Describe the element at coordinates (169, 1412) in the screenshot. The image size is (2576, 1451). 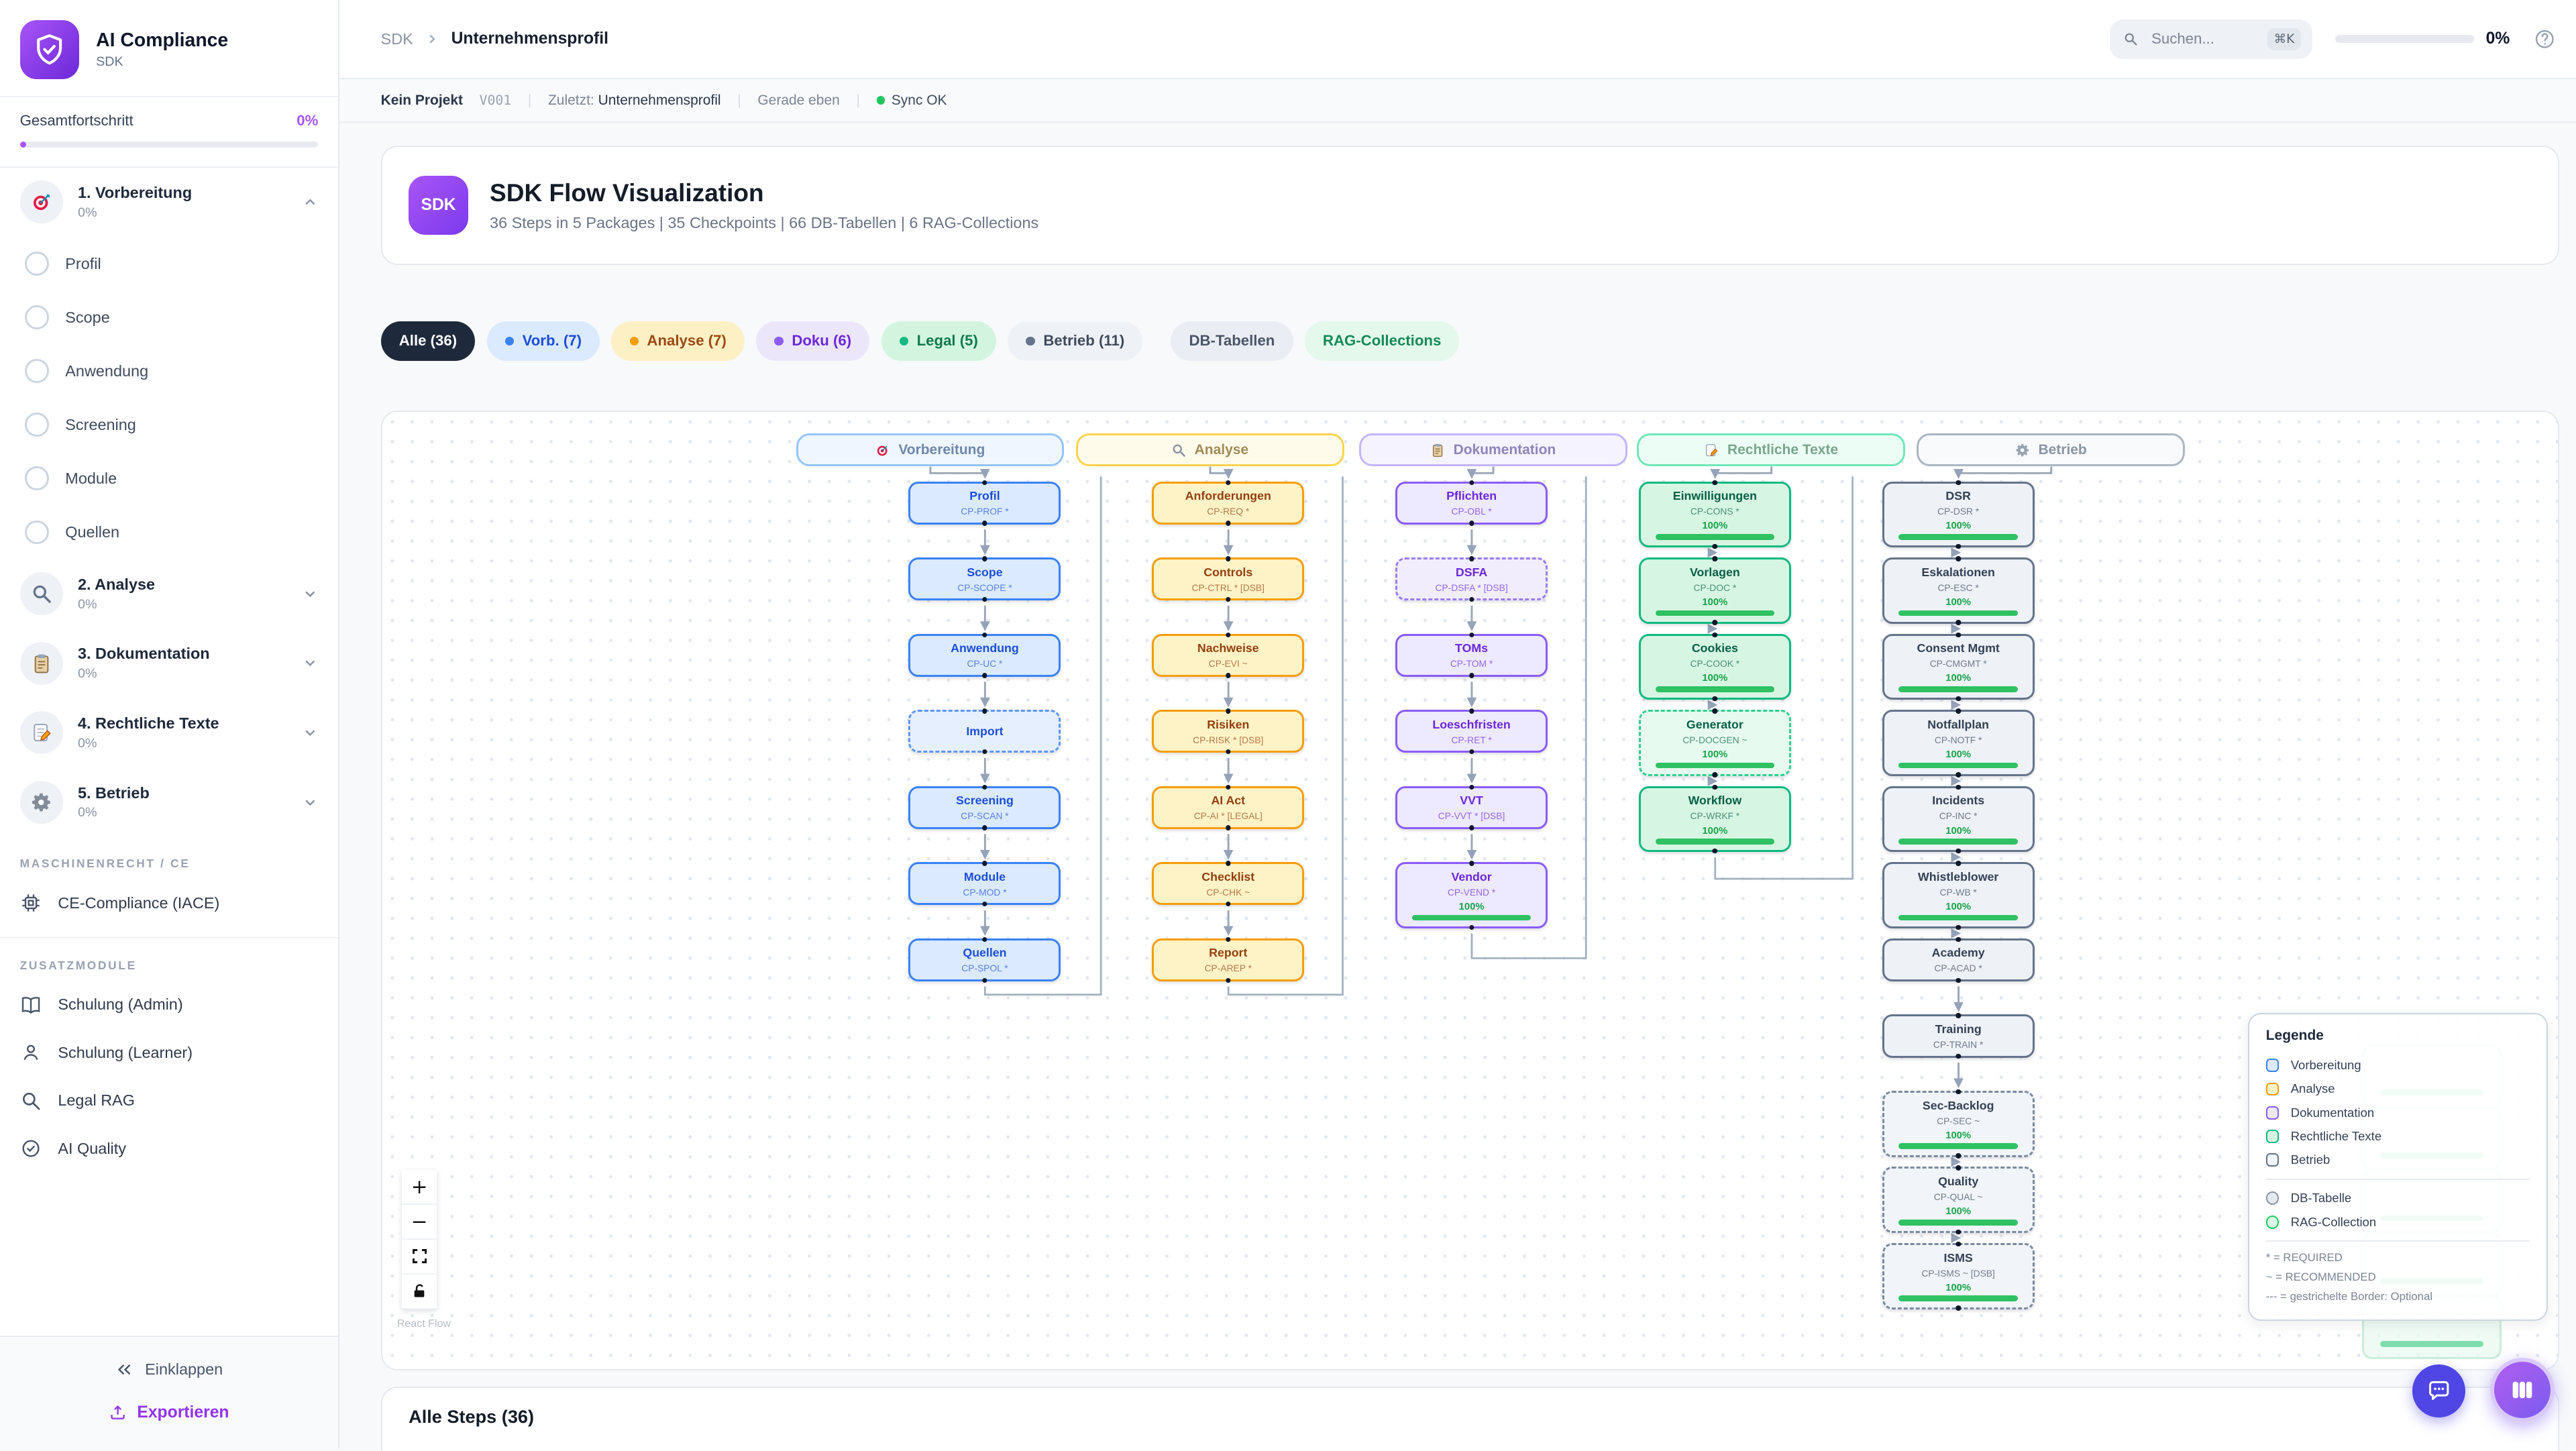
I see `export-button: Exportieren` at that location.